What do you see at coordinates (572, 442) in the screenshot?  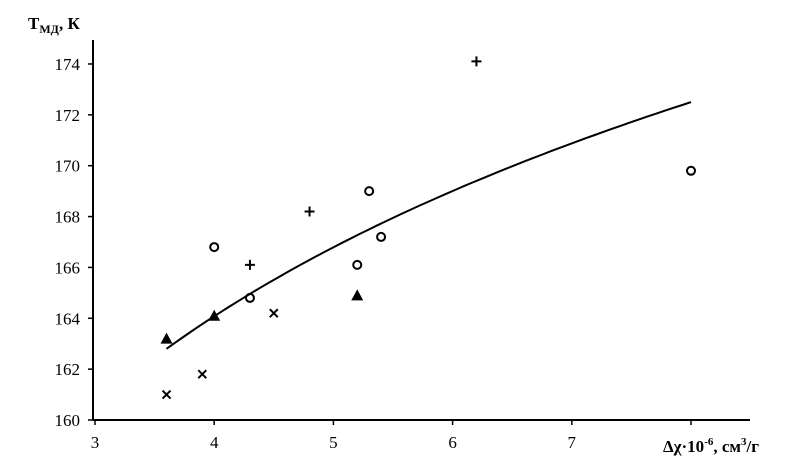 I see `x-tick-label: 7` at bounding box center [572, 442].